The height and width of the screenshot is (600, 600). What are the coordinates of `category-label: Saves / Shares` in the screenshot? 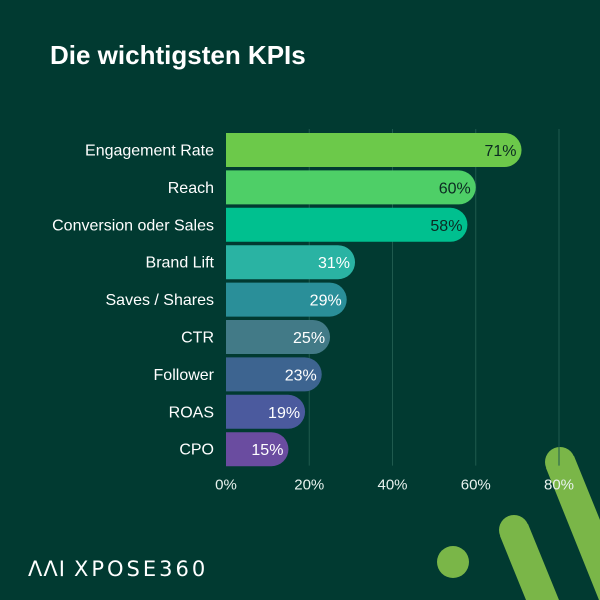 It's located at (160, 300).